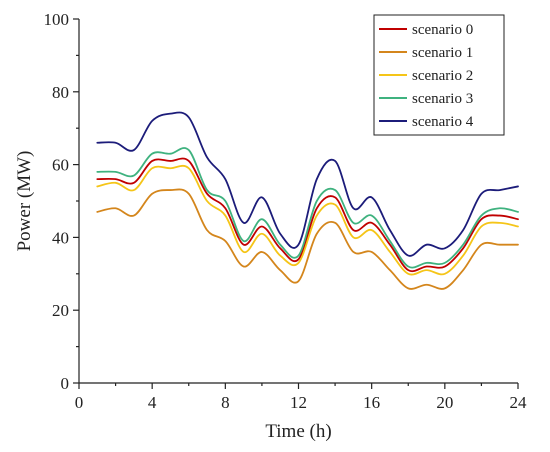 This screenshot has width=550, height=452. I want to click on legend-label-scenario-2: scenario 2, so click(442, 76).